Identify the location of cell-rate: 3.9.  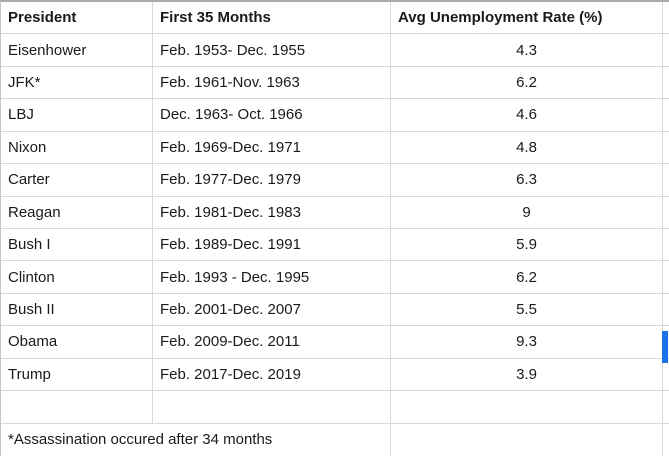
(527, 375).